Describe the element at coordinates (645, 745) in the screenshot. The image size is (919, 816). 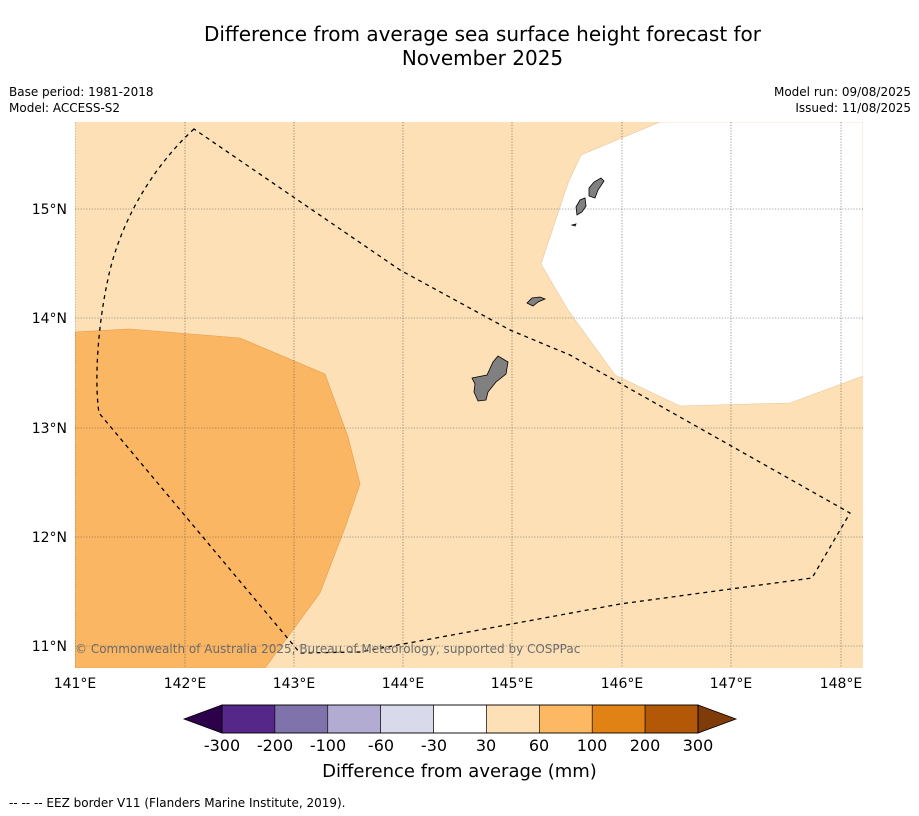
I see `colorbar-label: 200` at that location.